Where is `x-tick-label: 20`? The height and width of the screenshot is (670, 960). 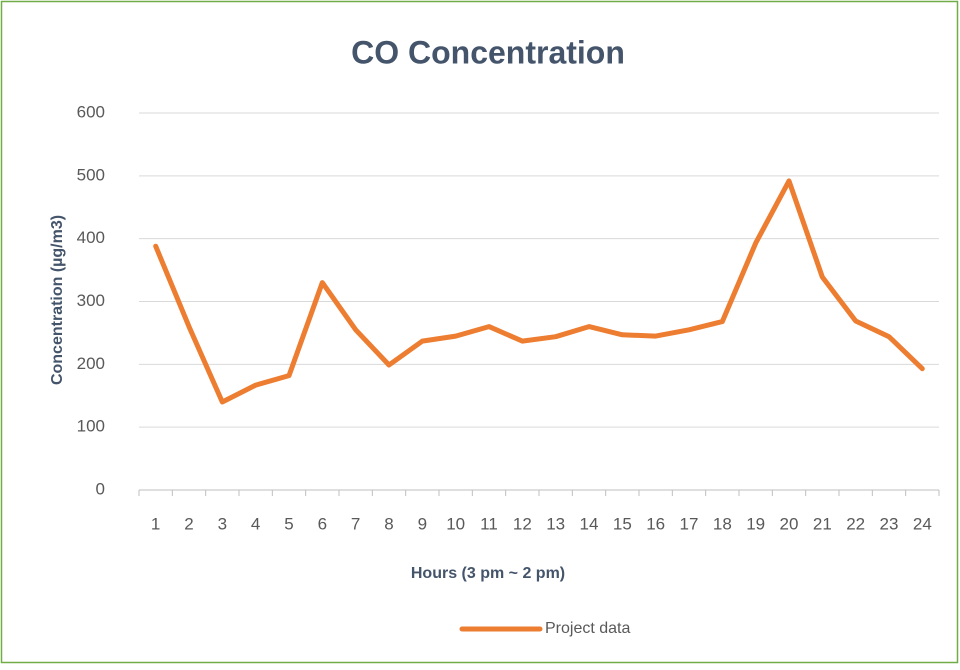
x-tick-label: 20 is located at coordinates (789, 523).